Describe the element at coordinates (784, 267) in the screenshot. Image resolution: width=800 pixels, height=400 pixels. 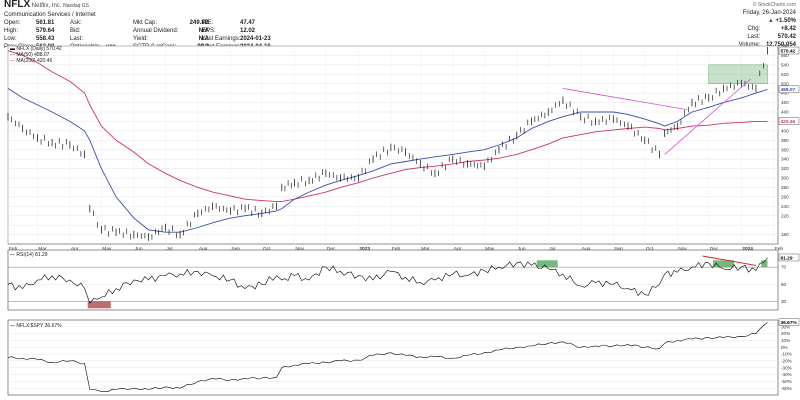
I see `rsi-tick-label: 70` at that location.